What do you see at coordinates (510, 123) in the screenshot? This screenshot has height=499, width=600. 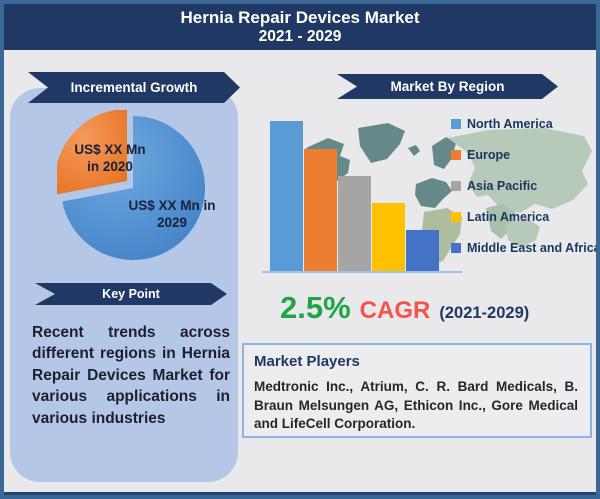 I see `legend-label: North America` at bounding box center [510, 123].